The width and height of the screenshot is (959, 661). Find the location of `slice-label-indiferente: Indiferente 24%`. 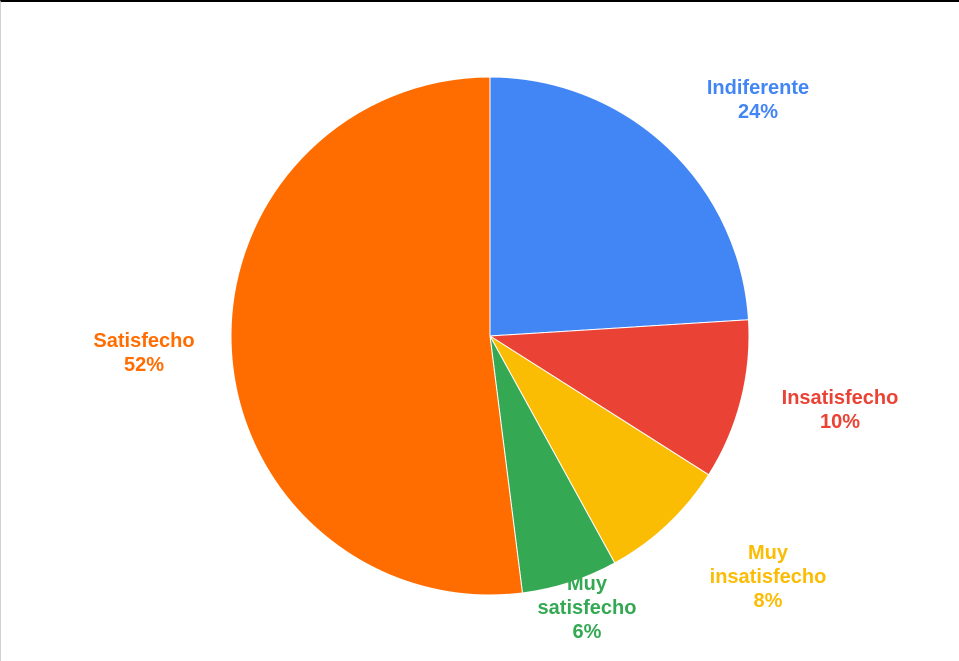

slice-label-indiferente: Indiferente 24% is located at coordinates (758, 100).